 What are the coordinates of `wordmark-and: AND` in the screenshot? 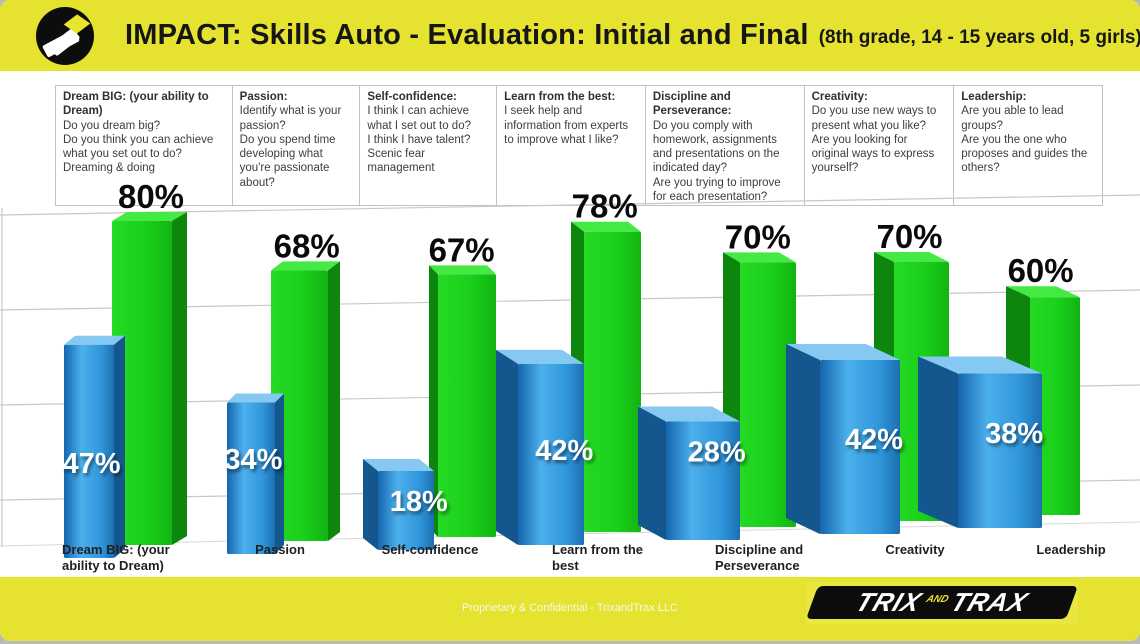 It's located at (937, 599).